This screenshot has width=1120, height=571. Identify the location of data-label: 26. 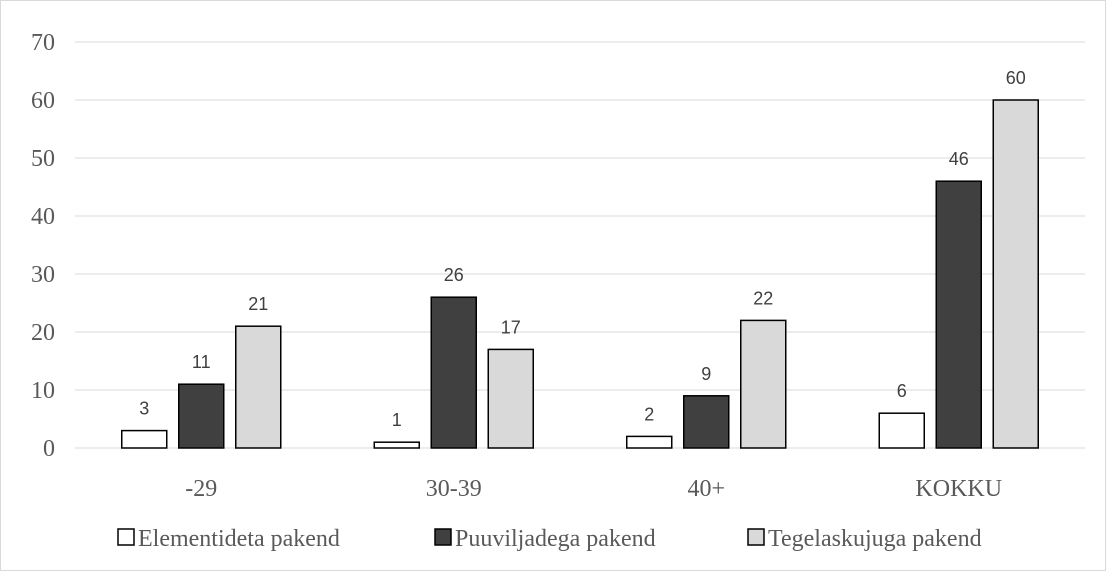
(454, 275).